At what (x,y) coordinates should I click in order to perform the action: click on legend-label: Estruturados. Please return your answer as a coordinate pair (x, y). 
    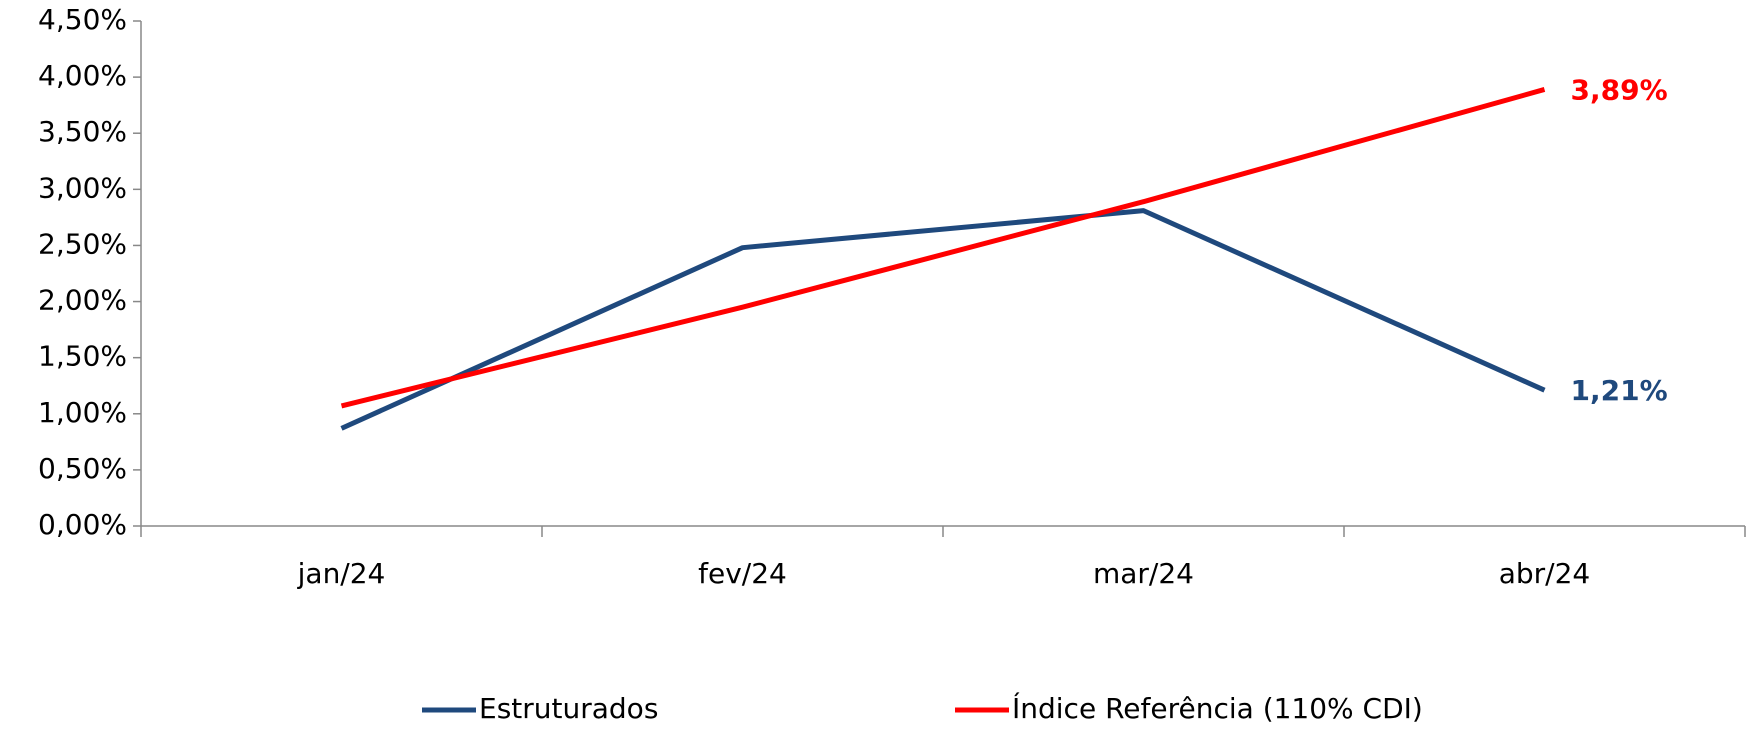
    Looking at the image, I should click on (568, 708).